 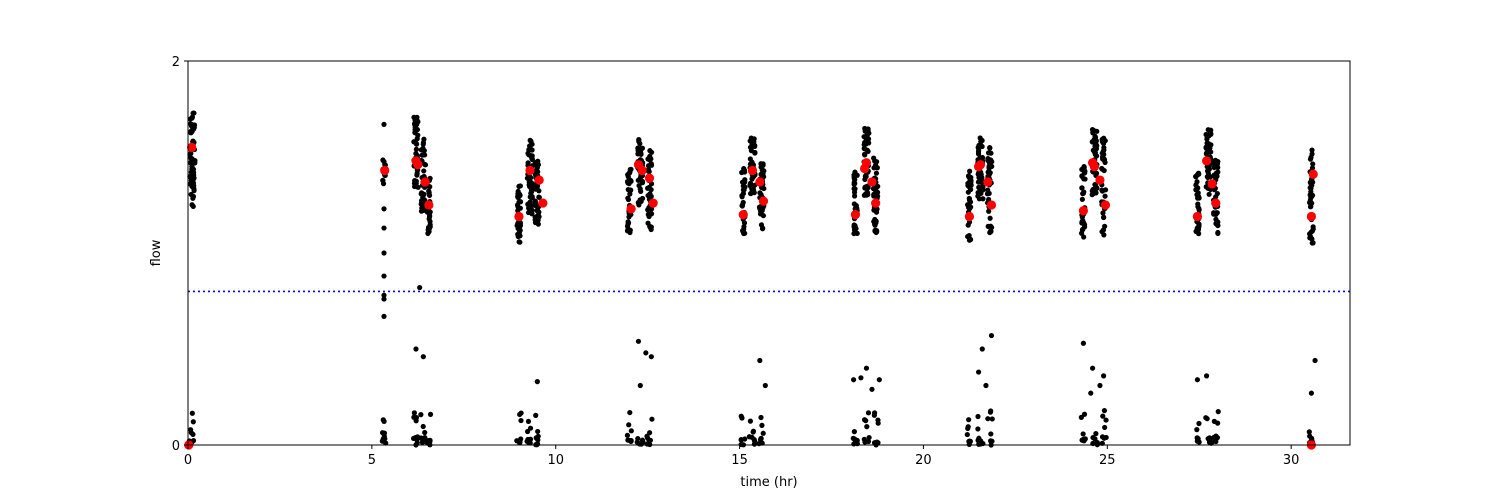 I want to click on y-axis-label: flow, so click(x=156, y=252).